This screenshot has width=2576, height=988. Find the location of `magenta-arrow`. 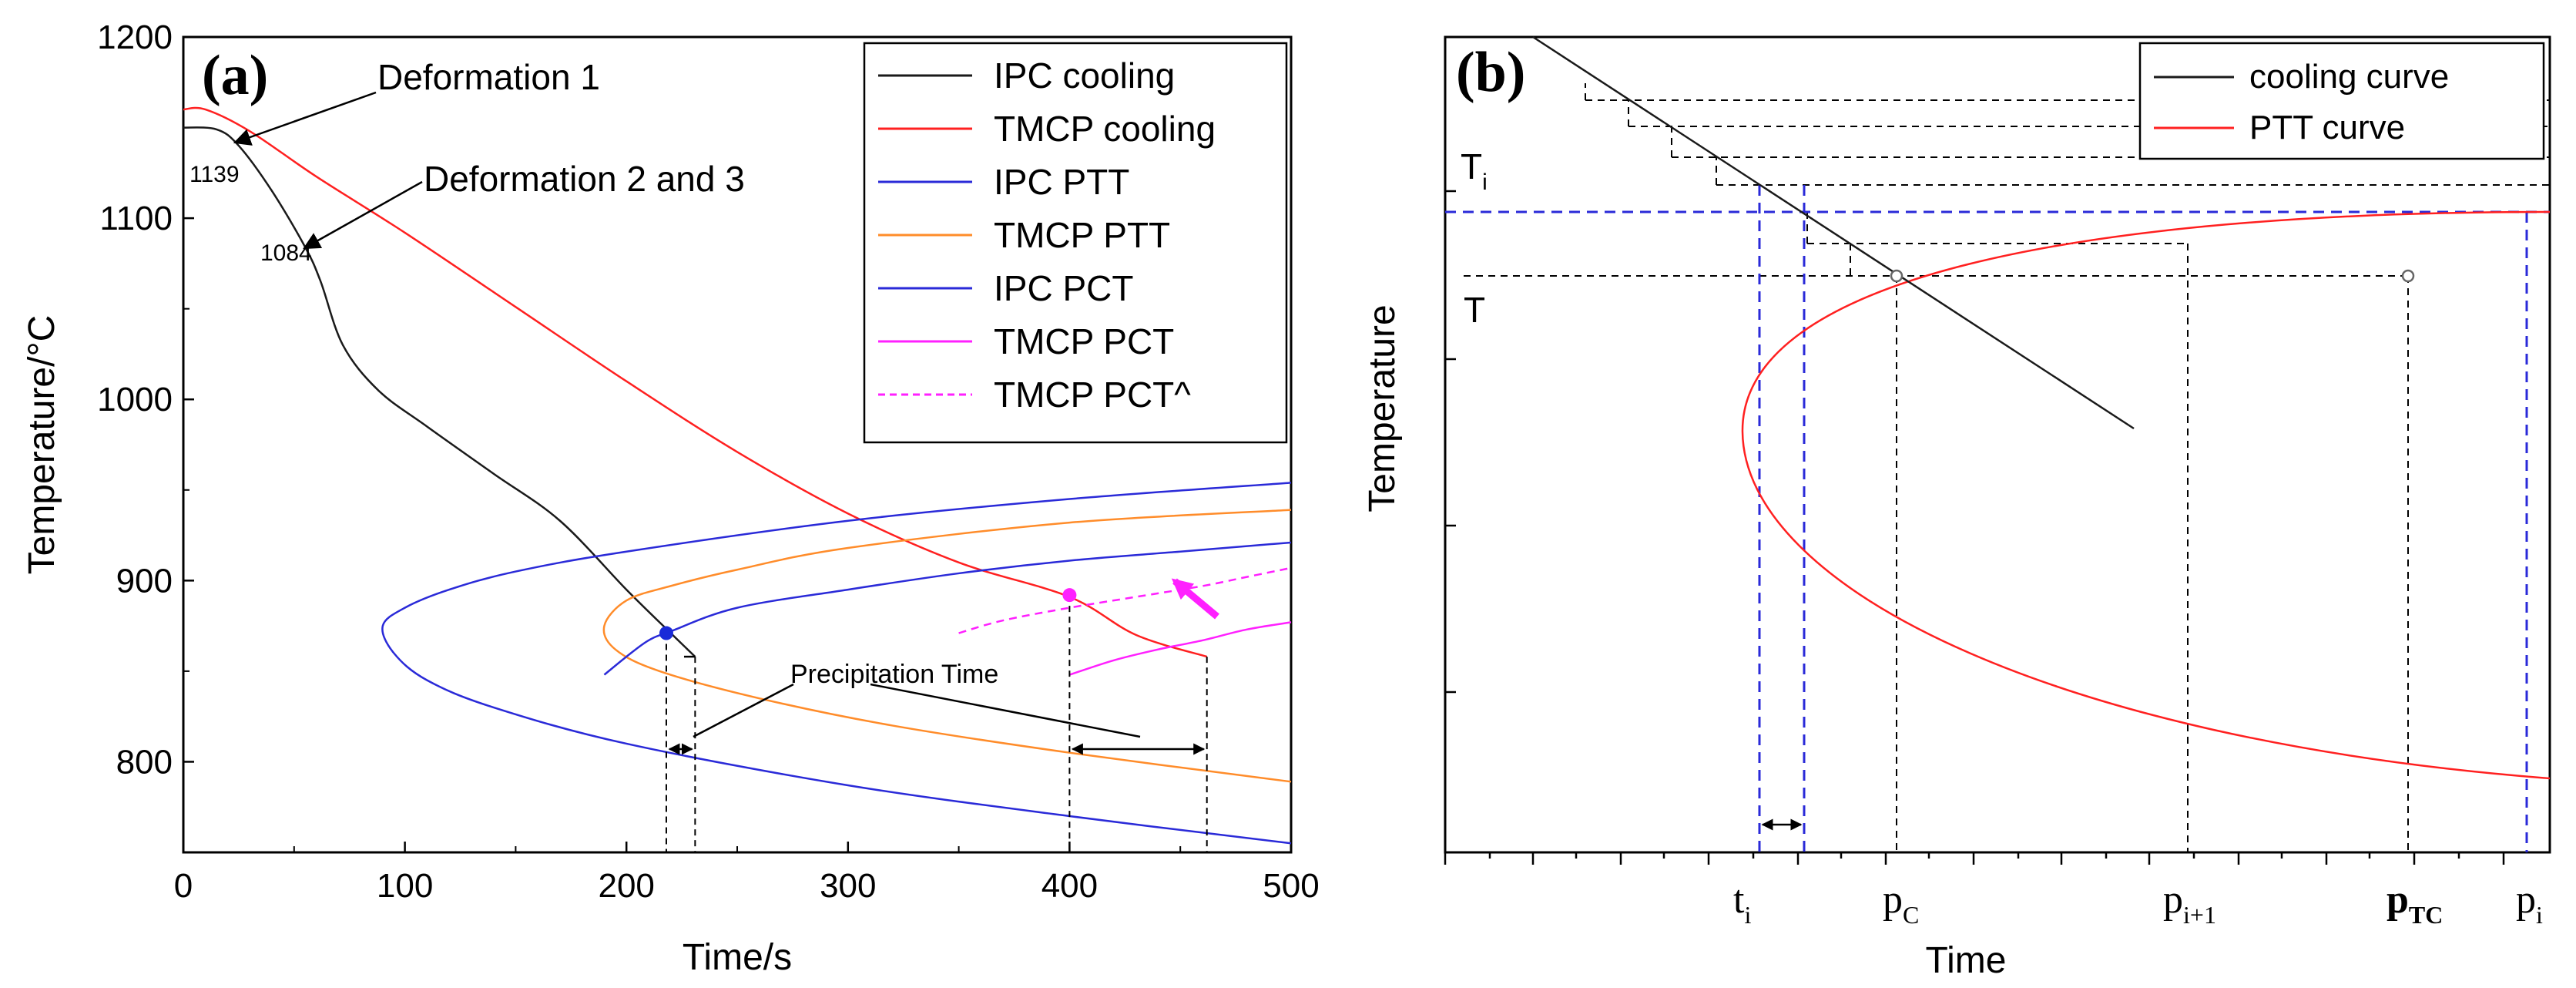

magenta-arrow is located at coordinates (1195, 599).